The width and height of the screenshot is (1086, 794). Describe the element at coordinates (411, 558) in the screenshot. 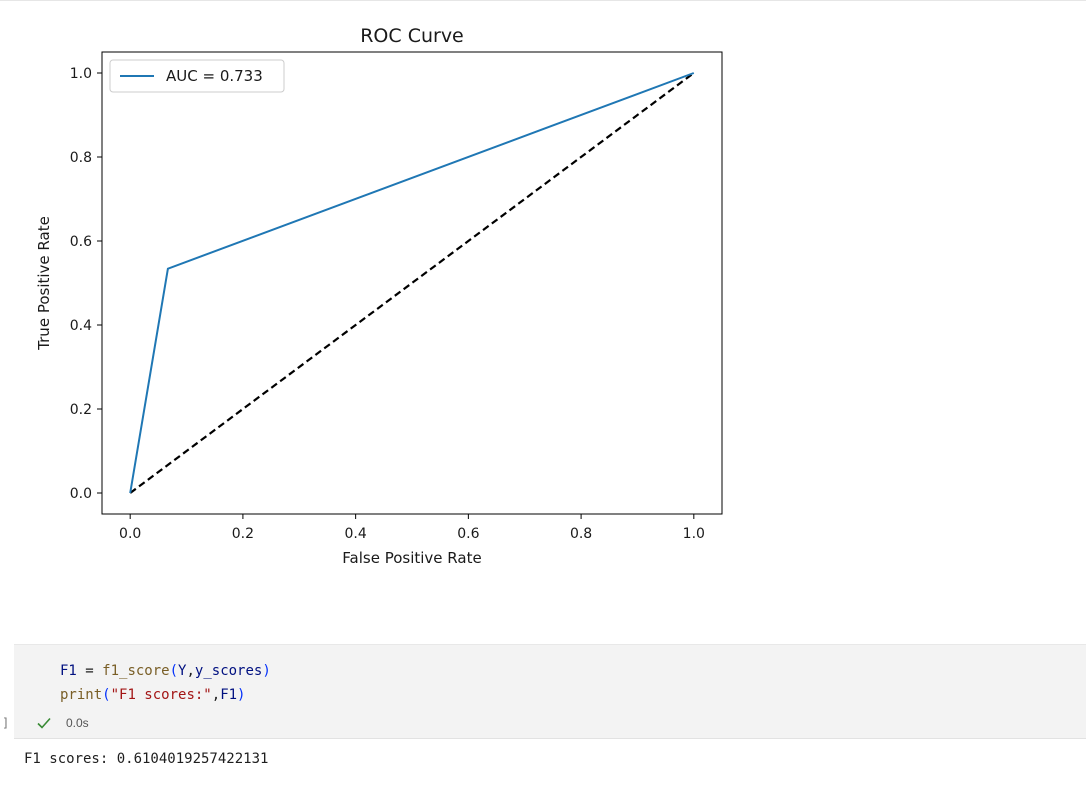

I see `x-axis-label: False Positive Rate` at that location.